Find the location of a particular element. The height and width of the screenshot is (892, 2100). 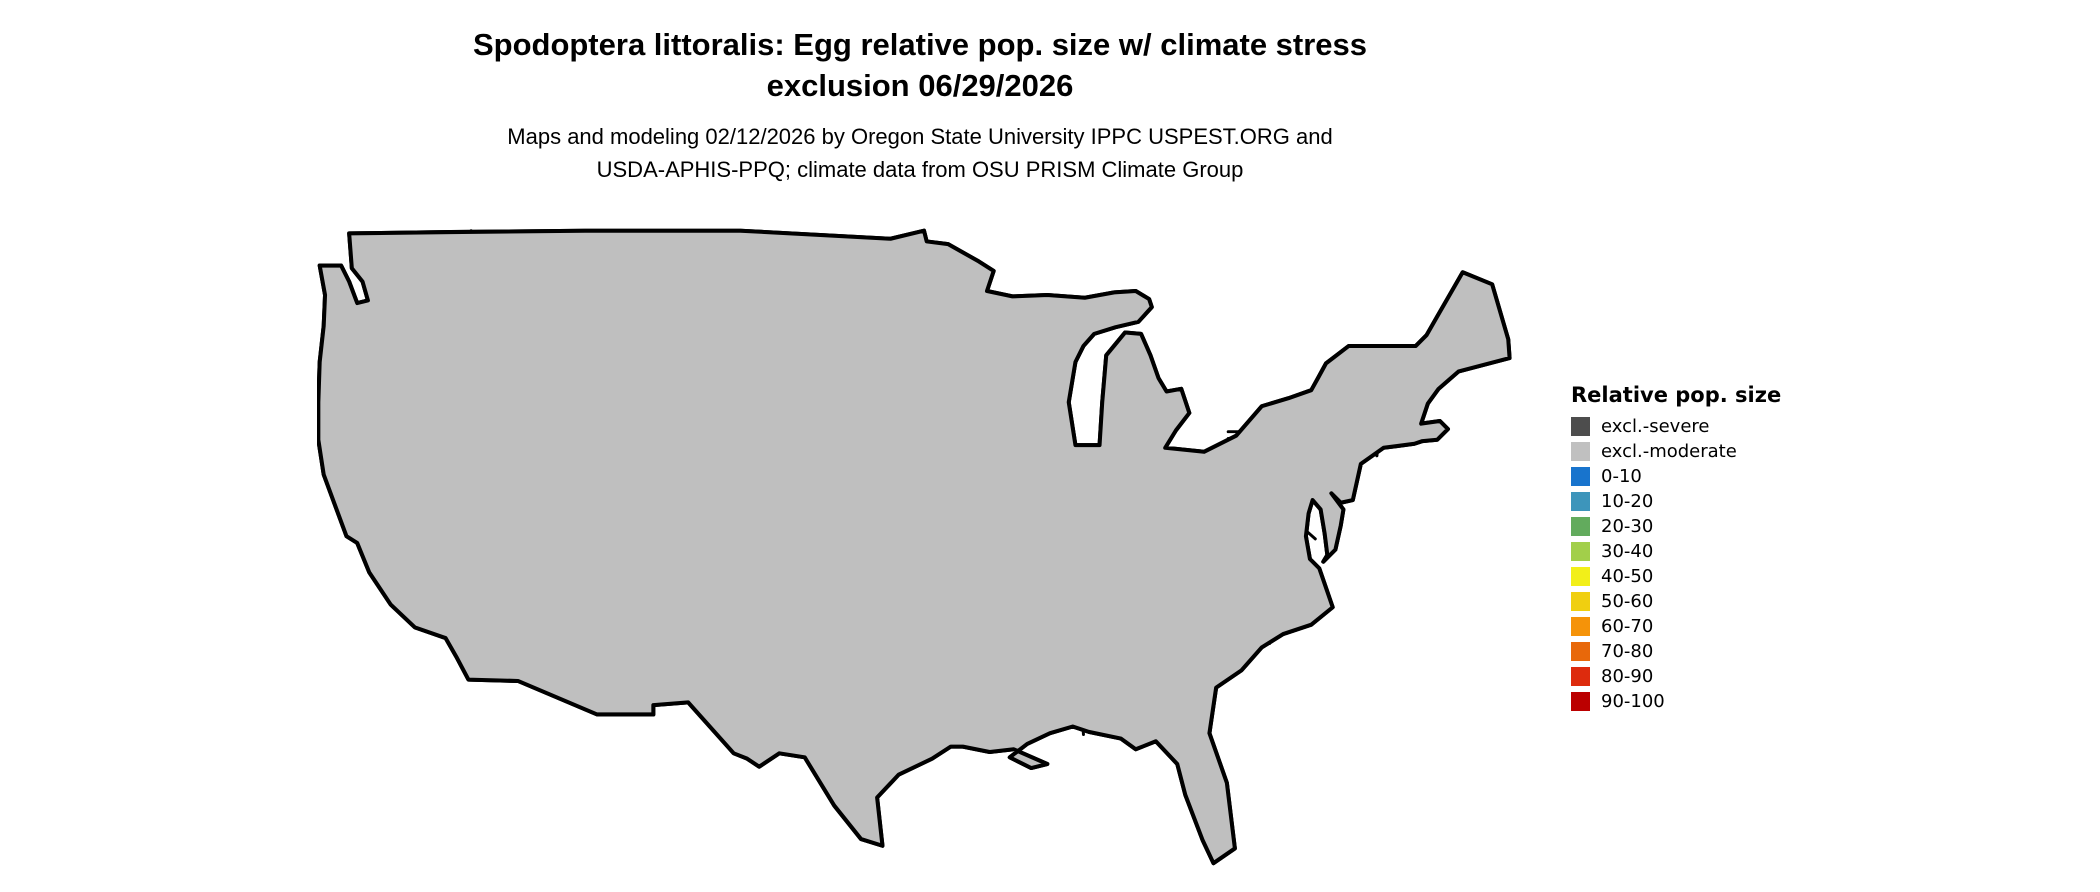

legend-item-label: 30-40 is located at coordinates (1627, 551).